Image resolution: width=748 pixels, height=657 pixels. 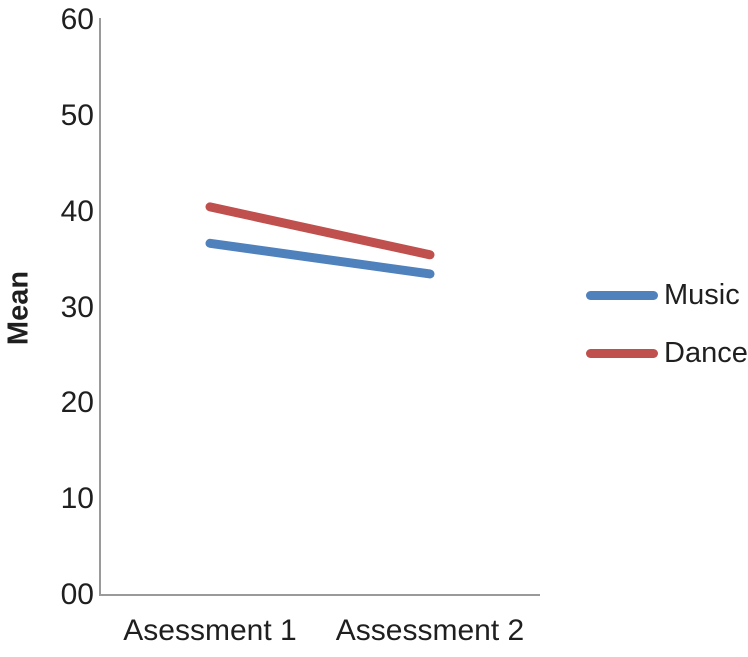 I want to click on y-tick-label: 60, so click(x=77, y=19).